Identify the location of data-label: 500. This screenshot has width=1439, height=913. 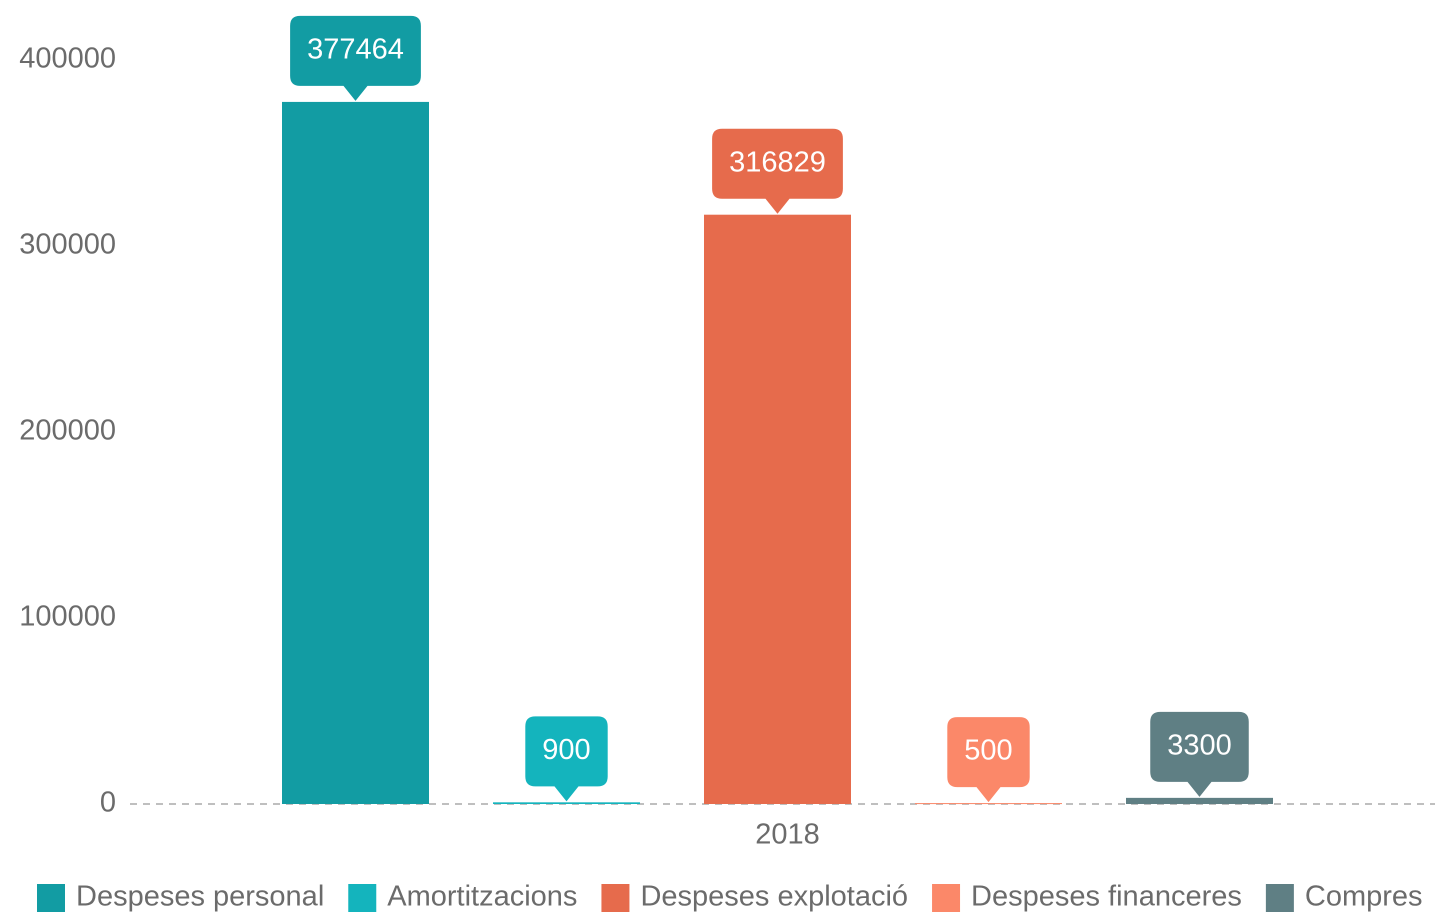
(988, 760).